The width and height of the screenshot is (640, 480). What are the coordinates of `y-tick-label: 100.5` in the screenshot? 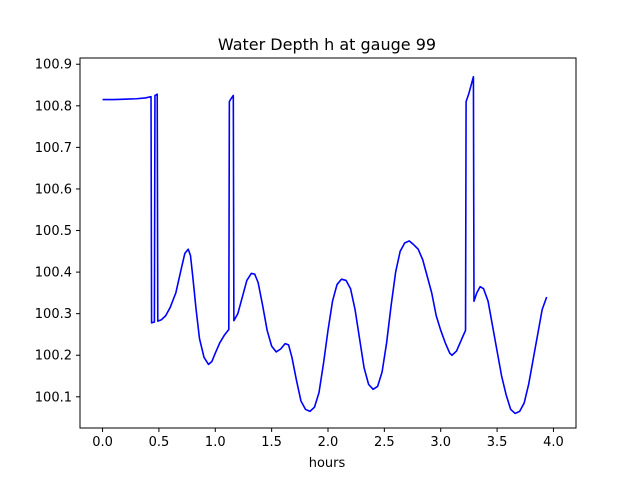 It's located at (53, 231).